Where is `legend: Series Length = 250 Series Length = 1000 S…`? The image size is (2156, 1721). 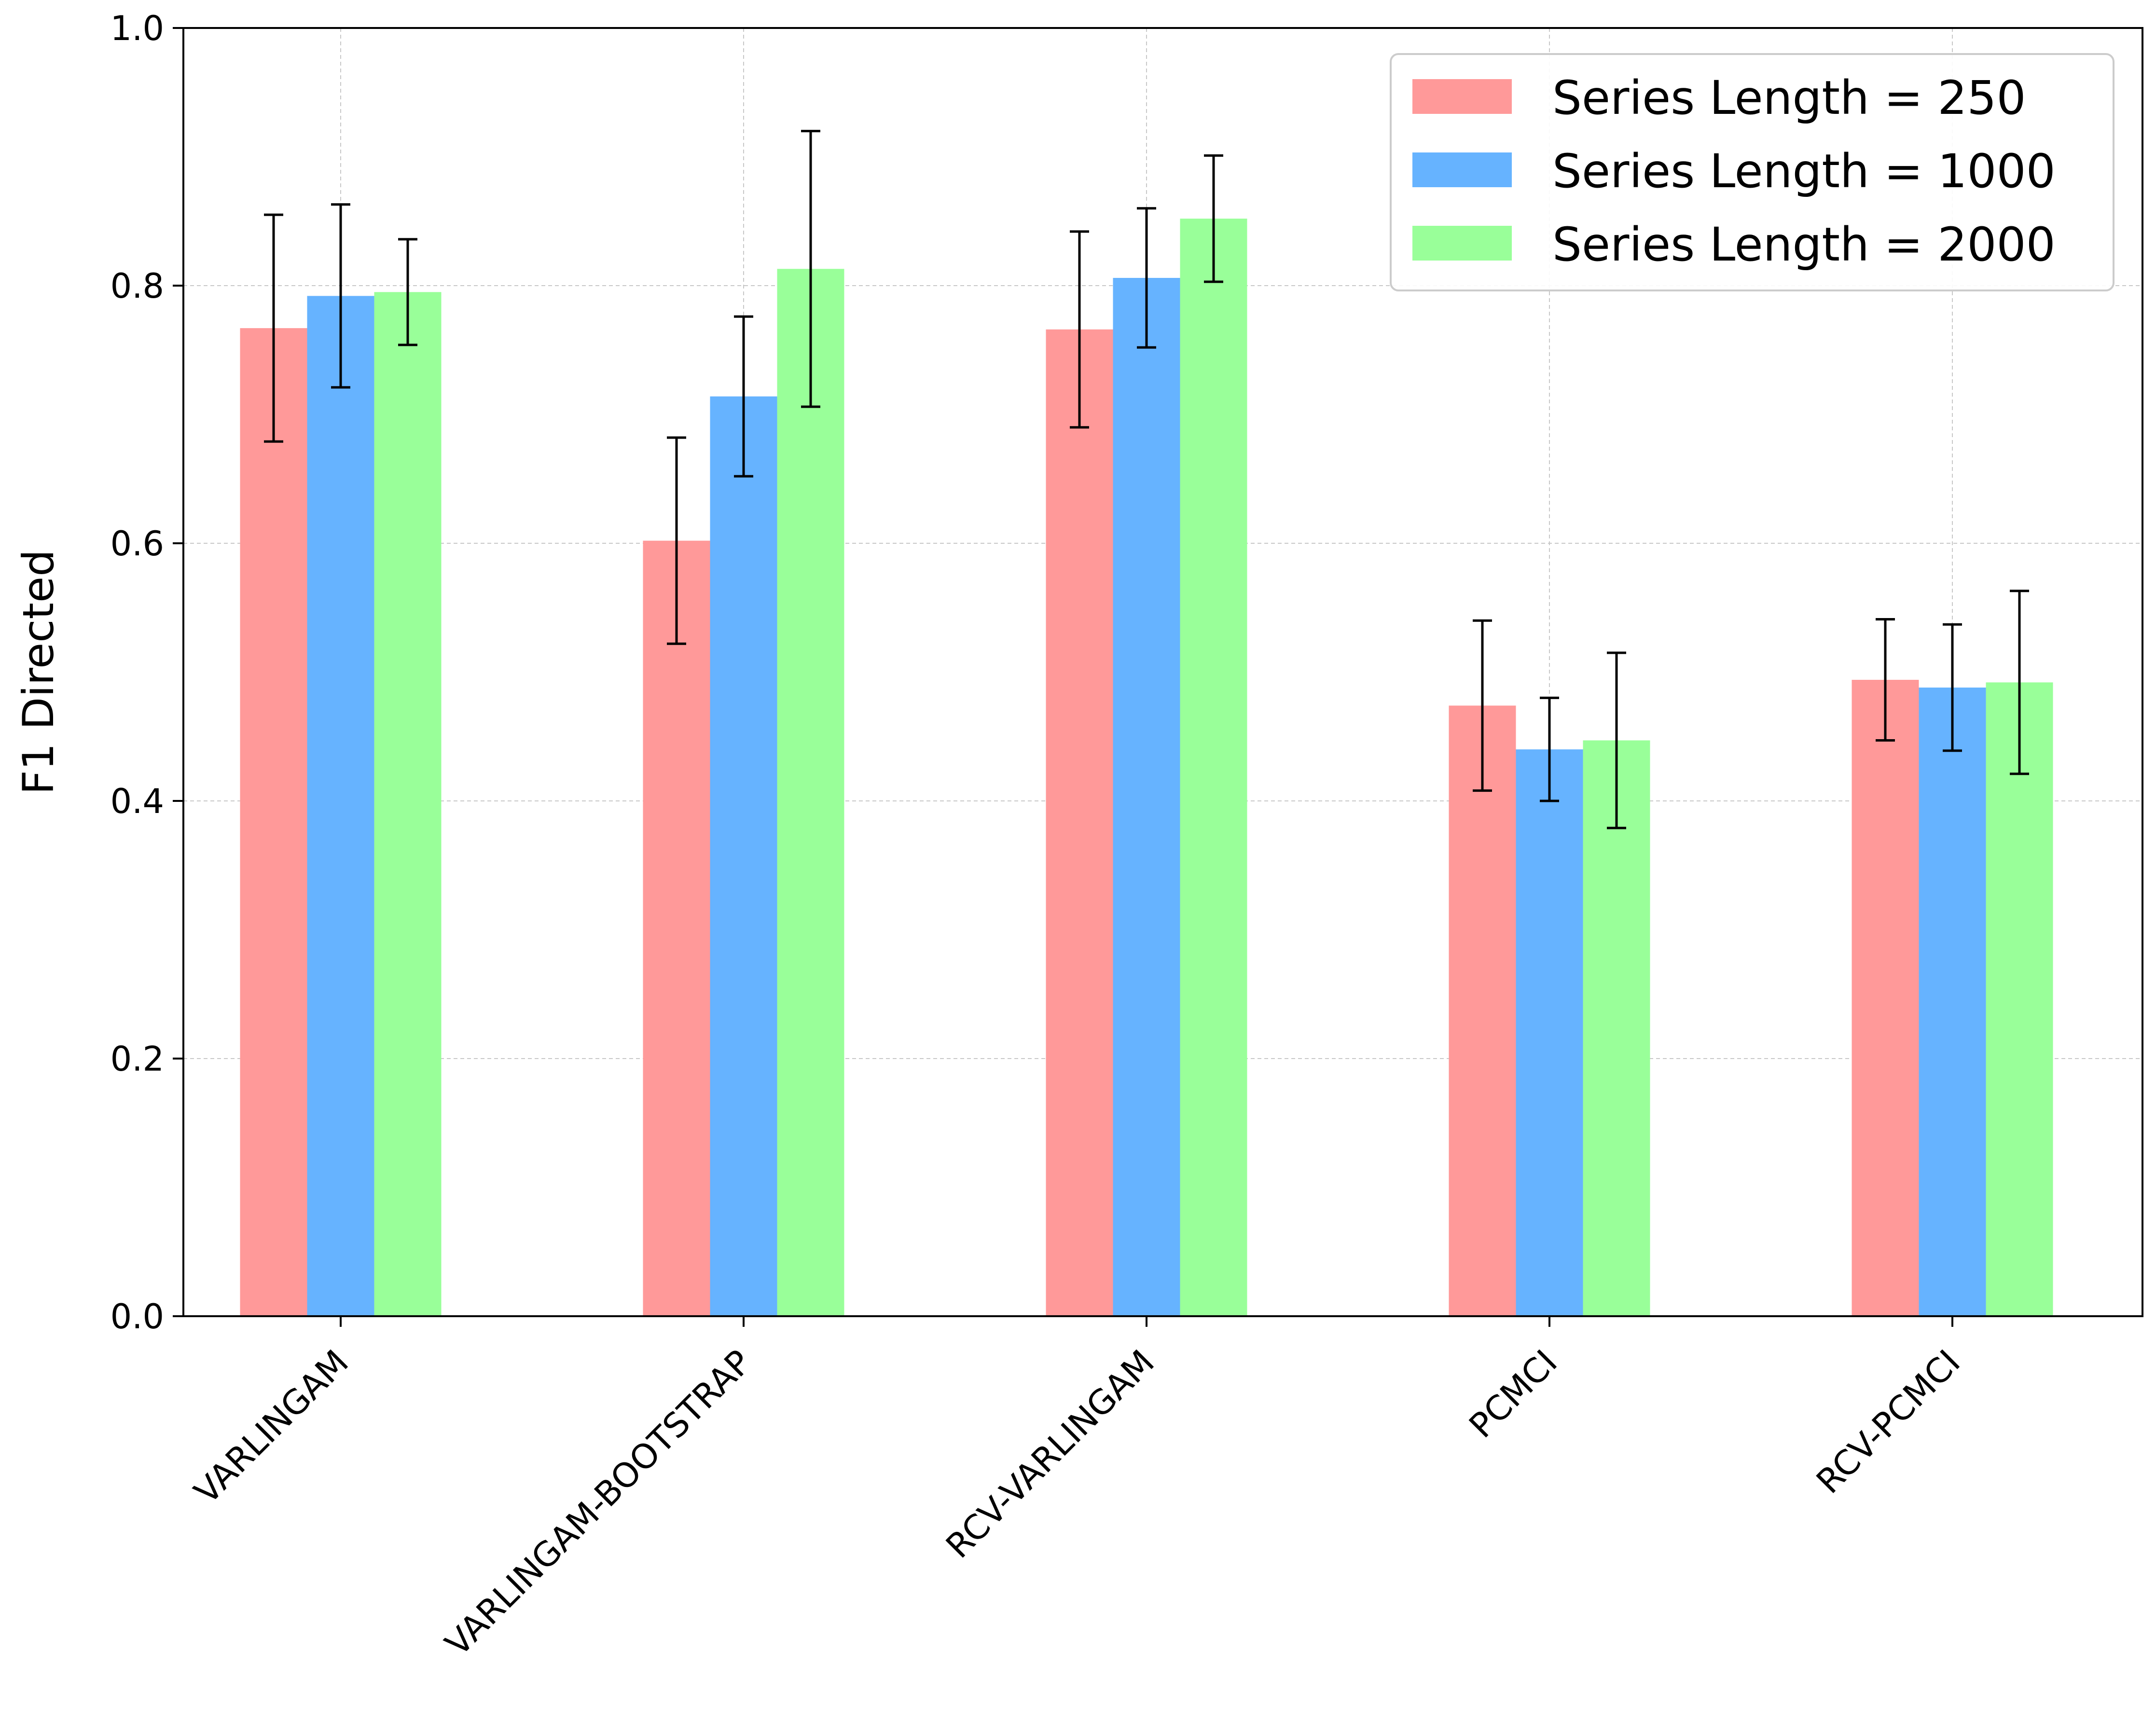
legend: Series Length = 250 Series Length = 1000 S… is located at coordinates (1752, 172).